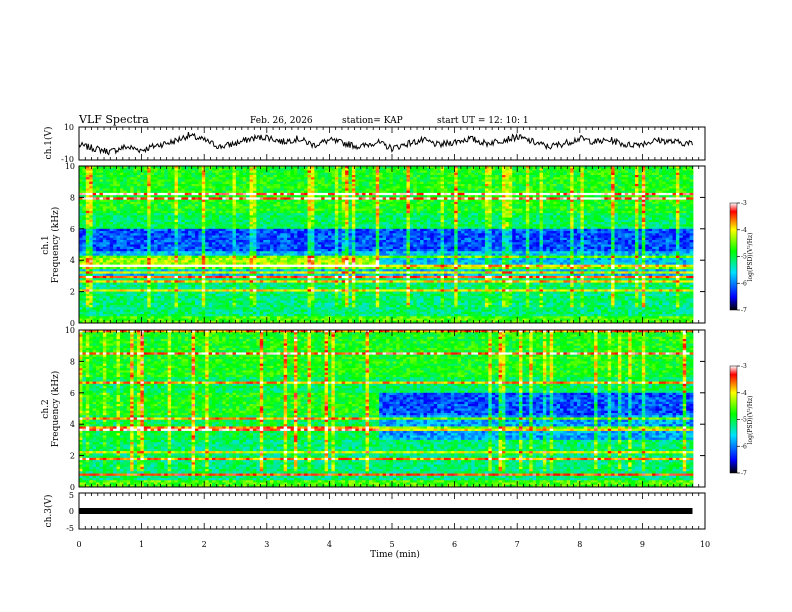 The image size is (792, 612). I want to click on colorbar-1: -3 -4 -5 -6 -7 log(PSD)(V²/Hz), so click(741, 257).